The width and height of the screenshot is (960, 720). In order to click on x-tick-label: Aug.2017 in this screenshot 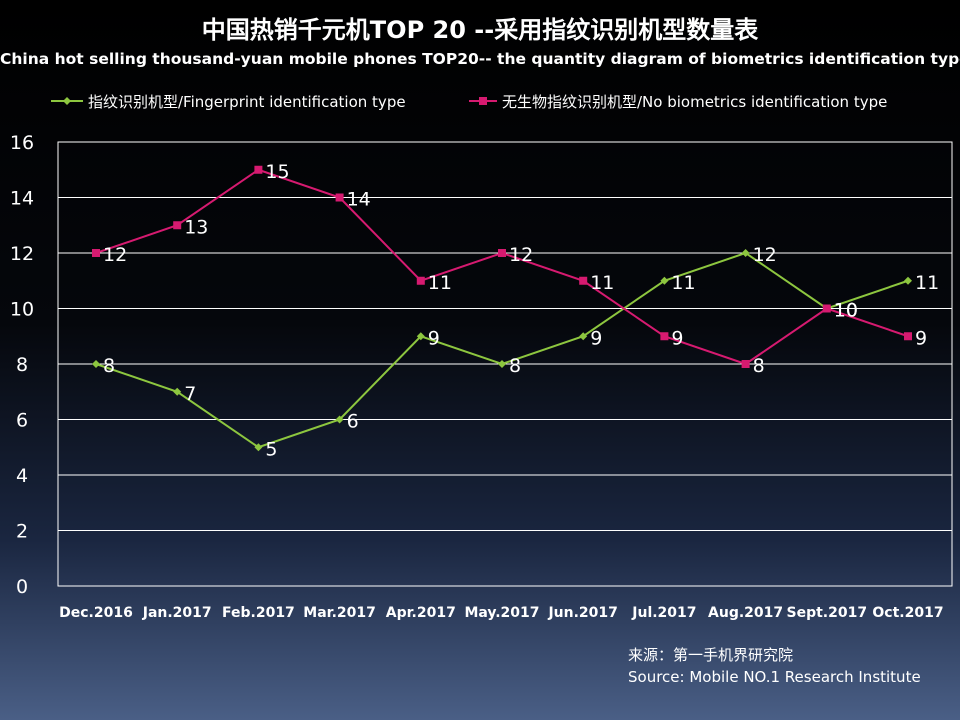, I will do `click(745, 613)`.